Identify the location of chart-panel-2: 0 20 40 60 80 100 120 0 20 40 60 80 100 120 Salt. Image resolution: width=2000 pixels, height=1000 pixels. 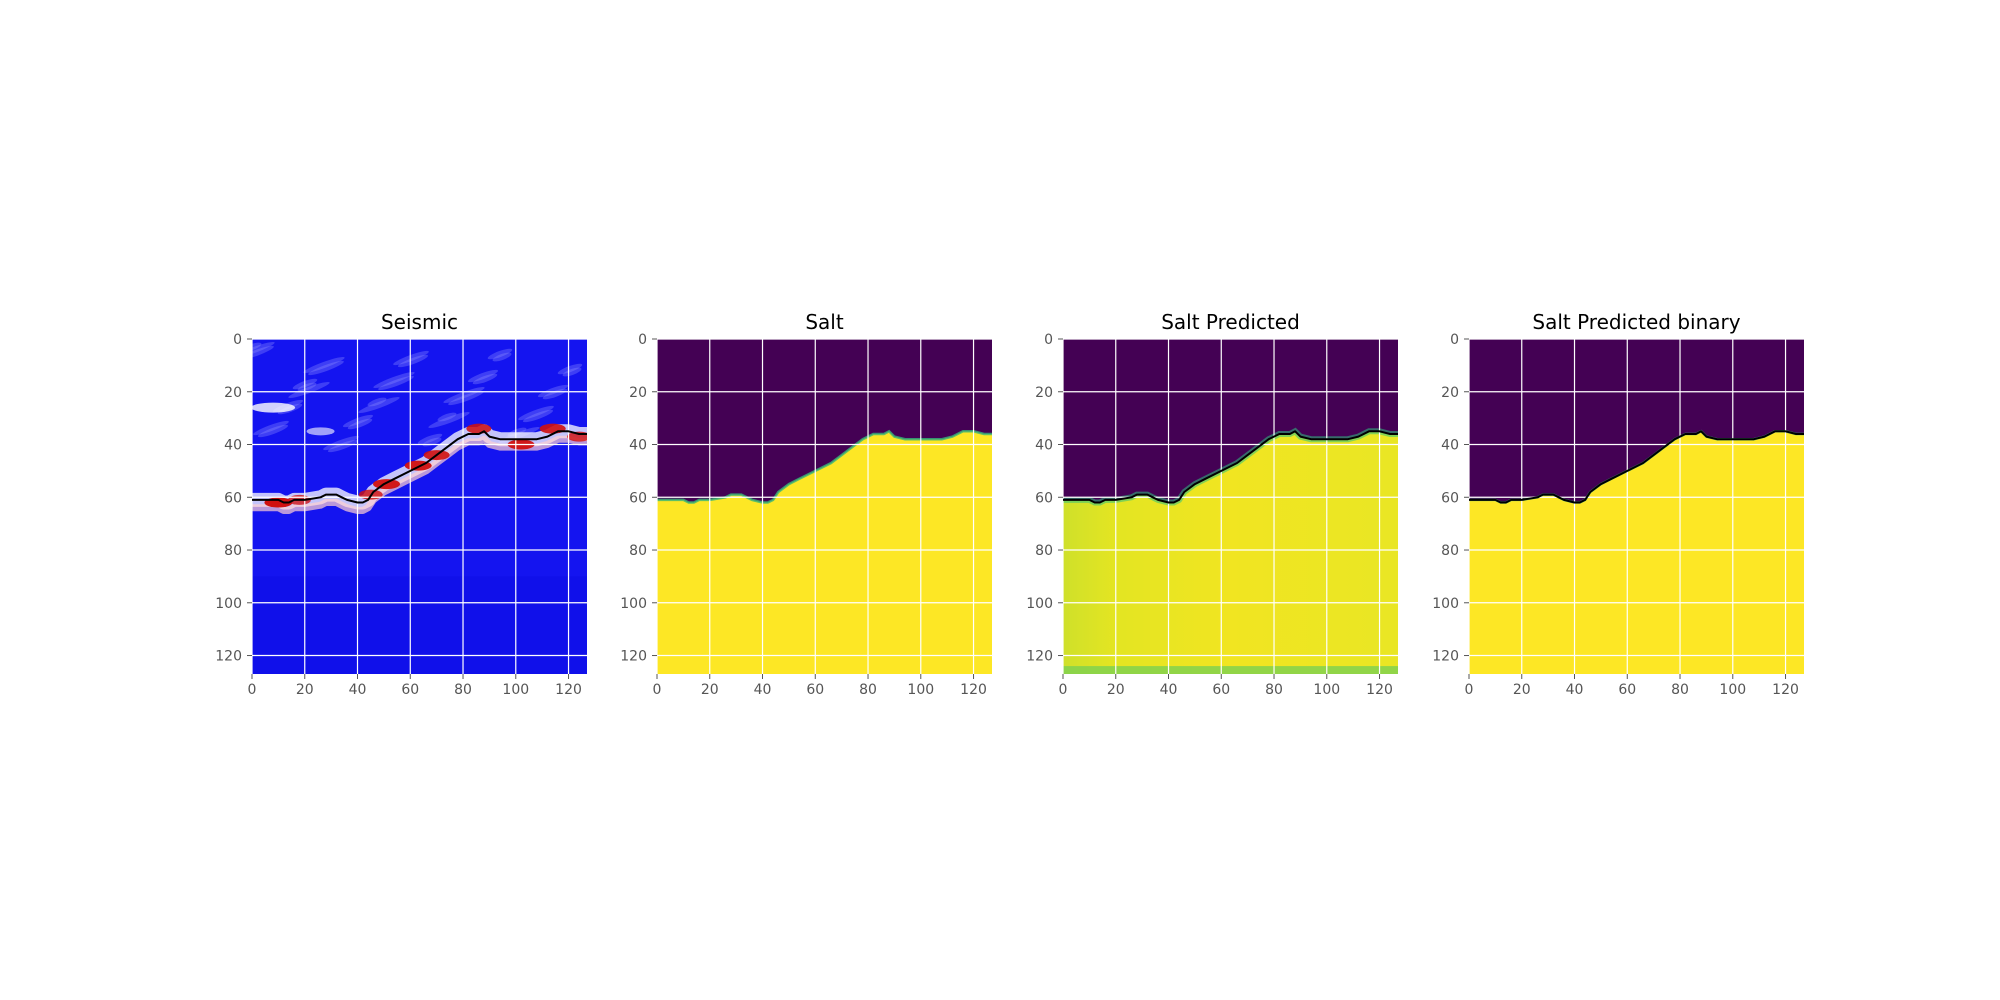
(806, 504).